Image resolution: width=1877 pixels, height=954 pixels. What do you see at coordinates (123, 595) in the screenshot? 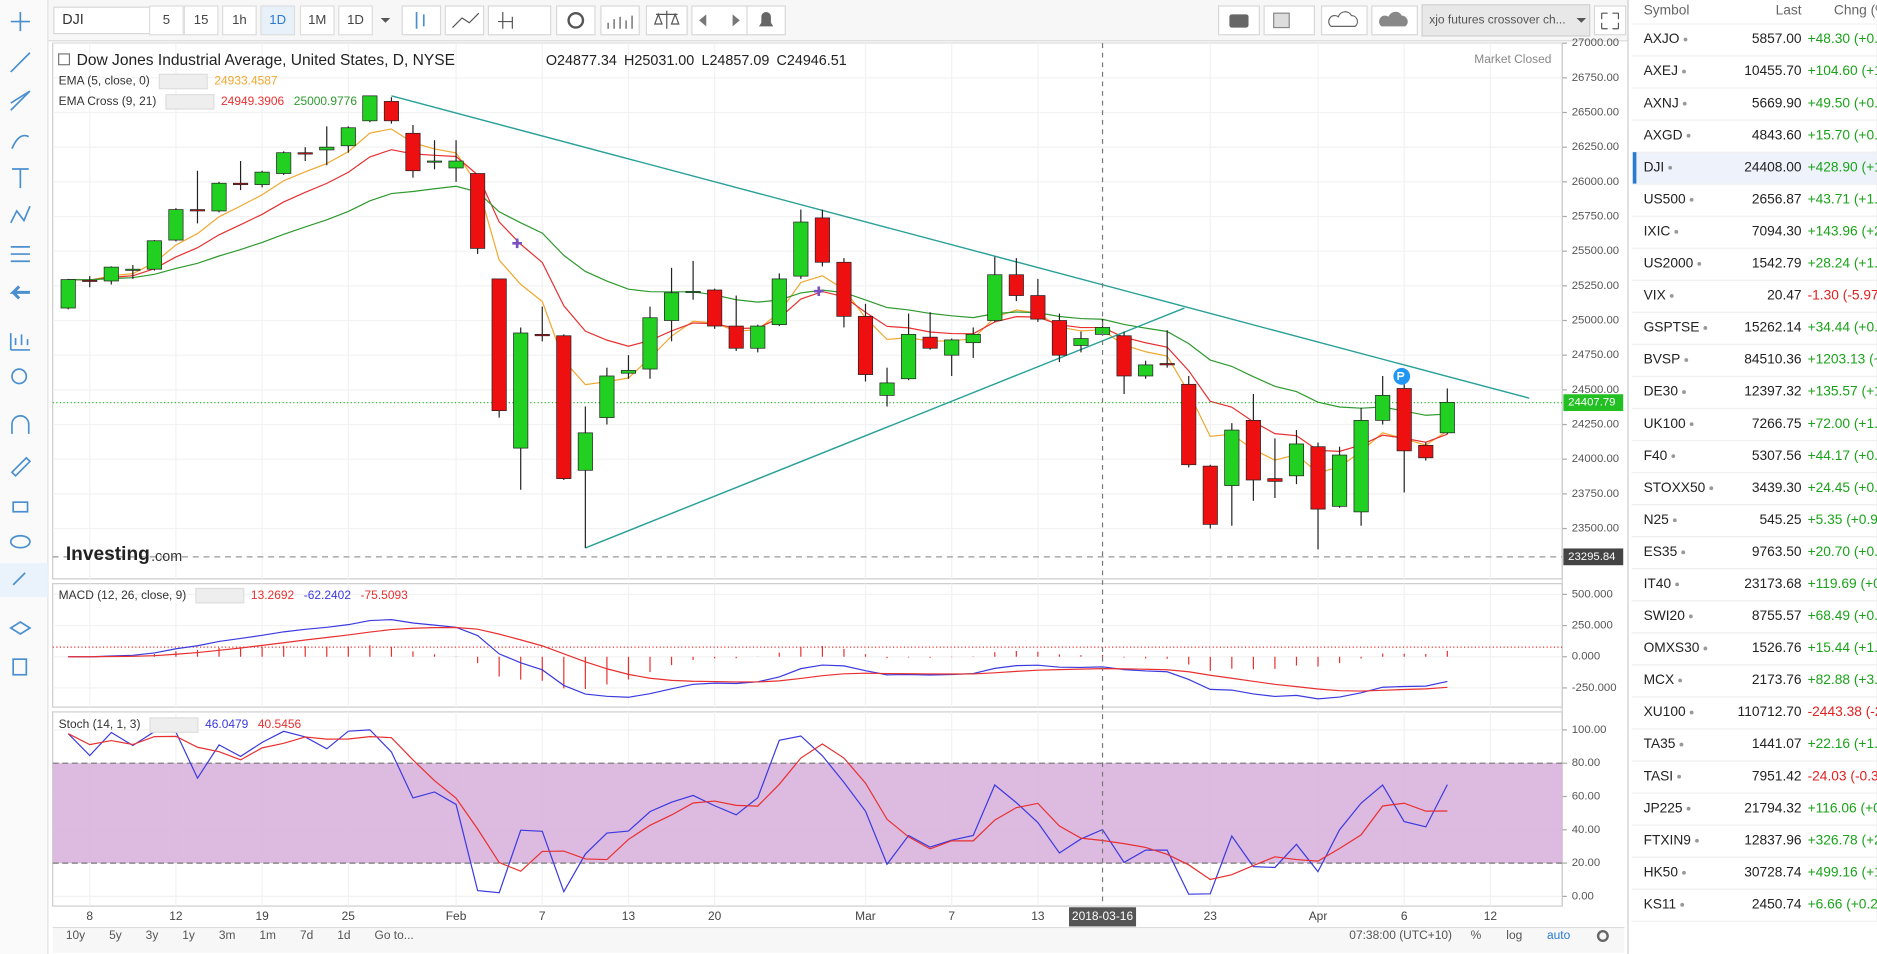
I see `indicator-name: MACD (12, 26, close, 9)` at bounding box center [123, 595].